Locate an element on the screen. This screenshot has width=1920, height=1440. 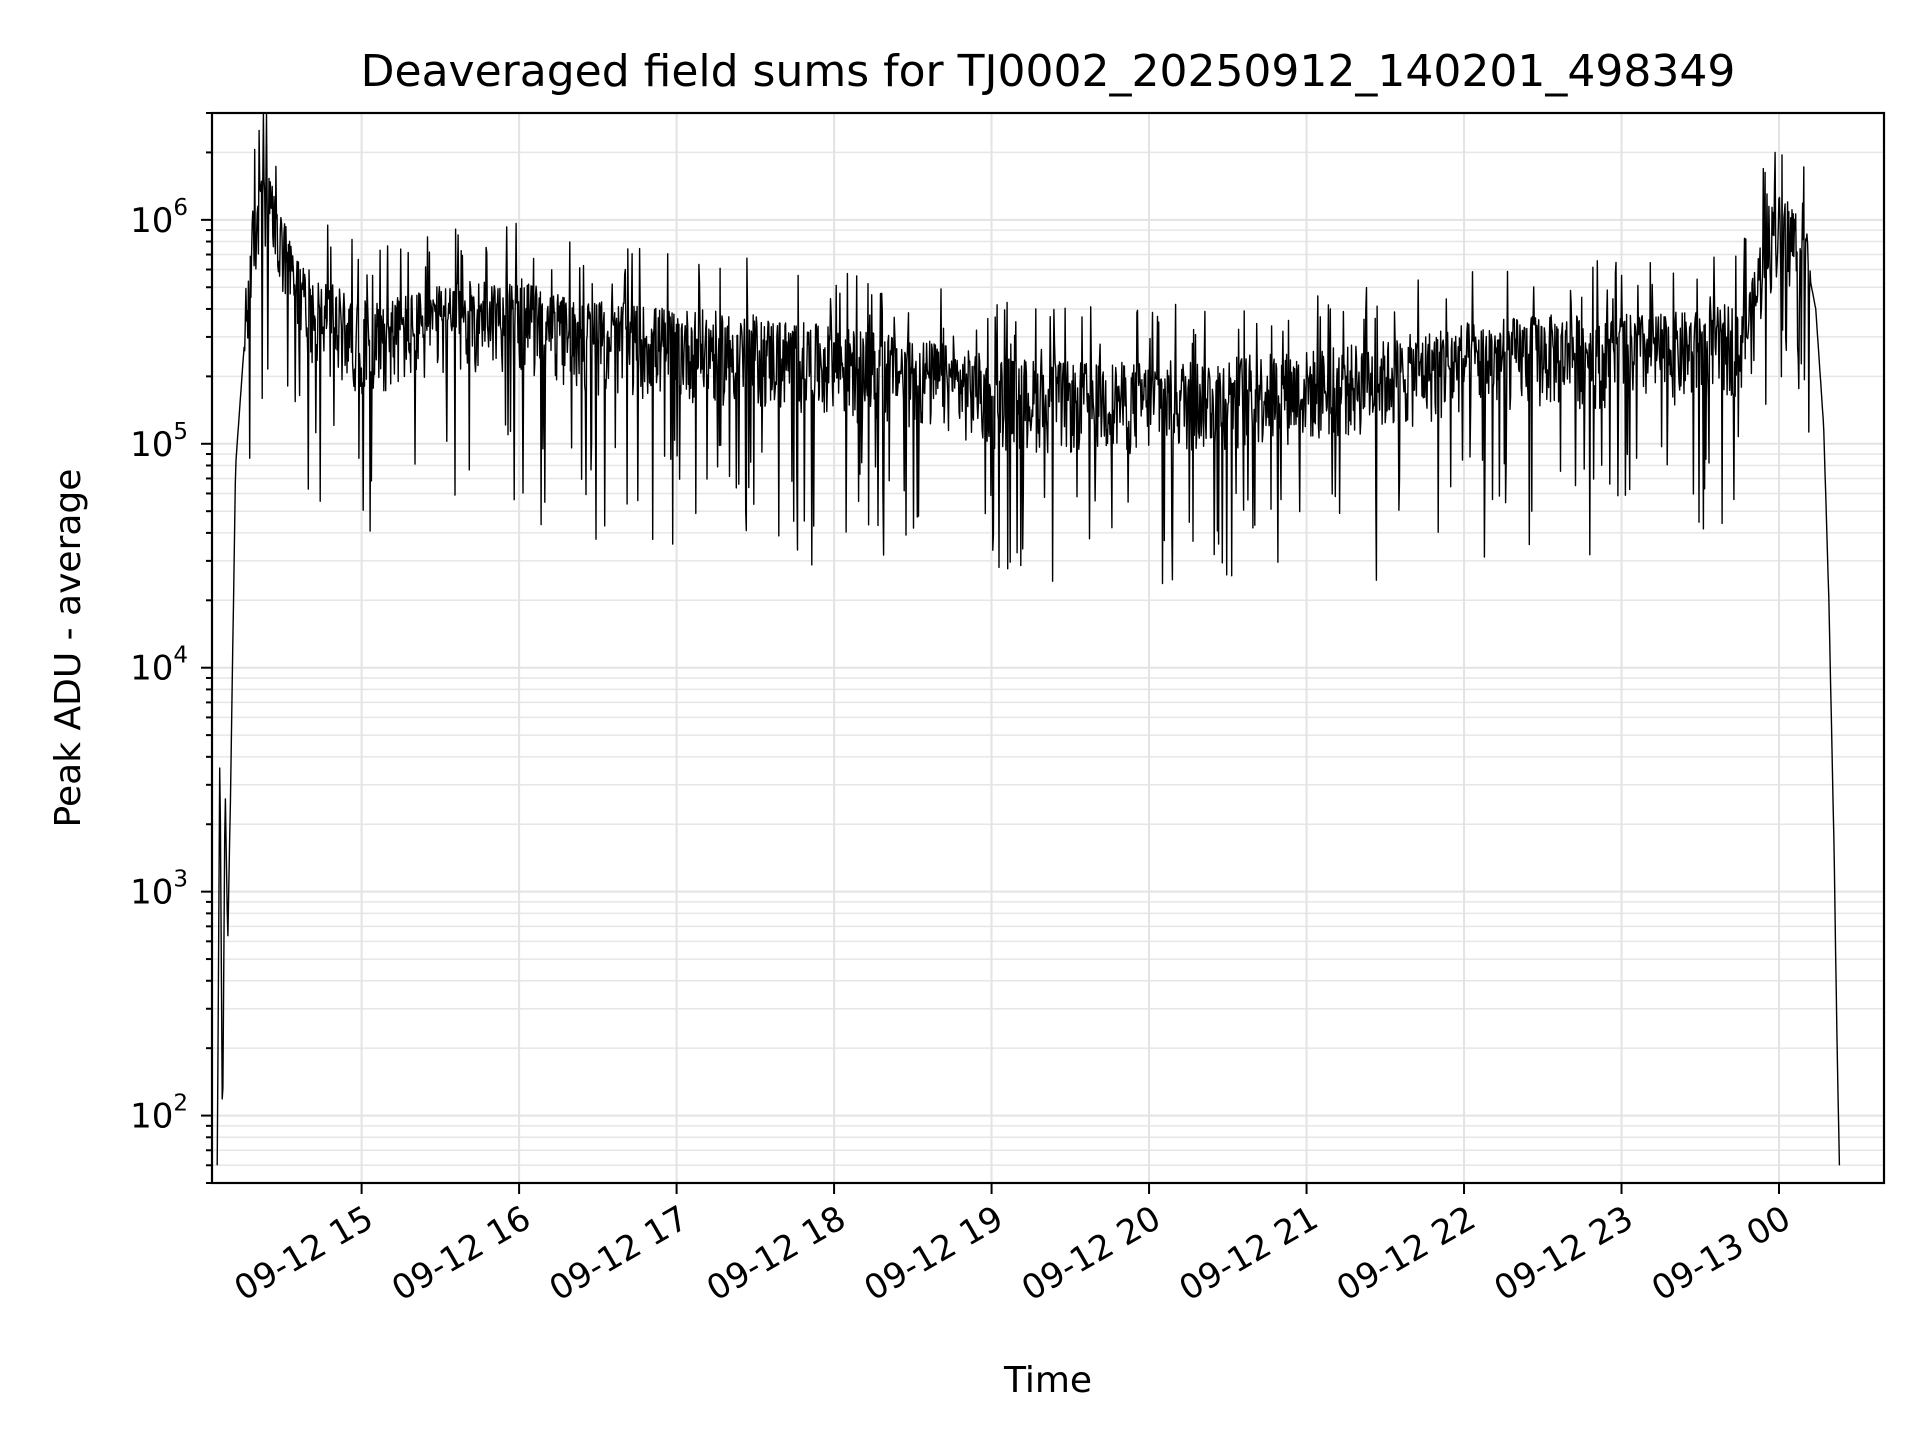
y-tick-label: 10² is located at coordinates (159, 1114).